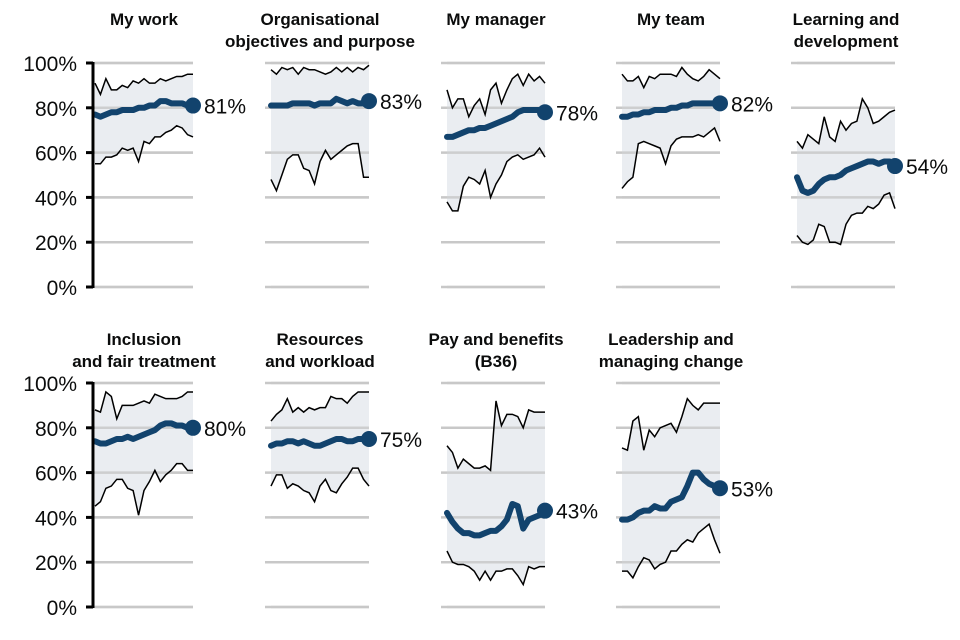 Image resolution: width=960 pixels, height=640 pixels. I want to click on end-value-label: 83%, so click(401, 102).